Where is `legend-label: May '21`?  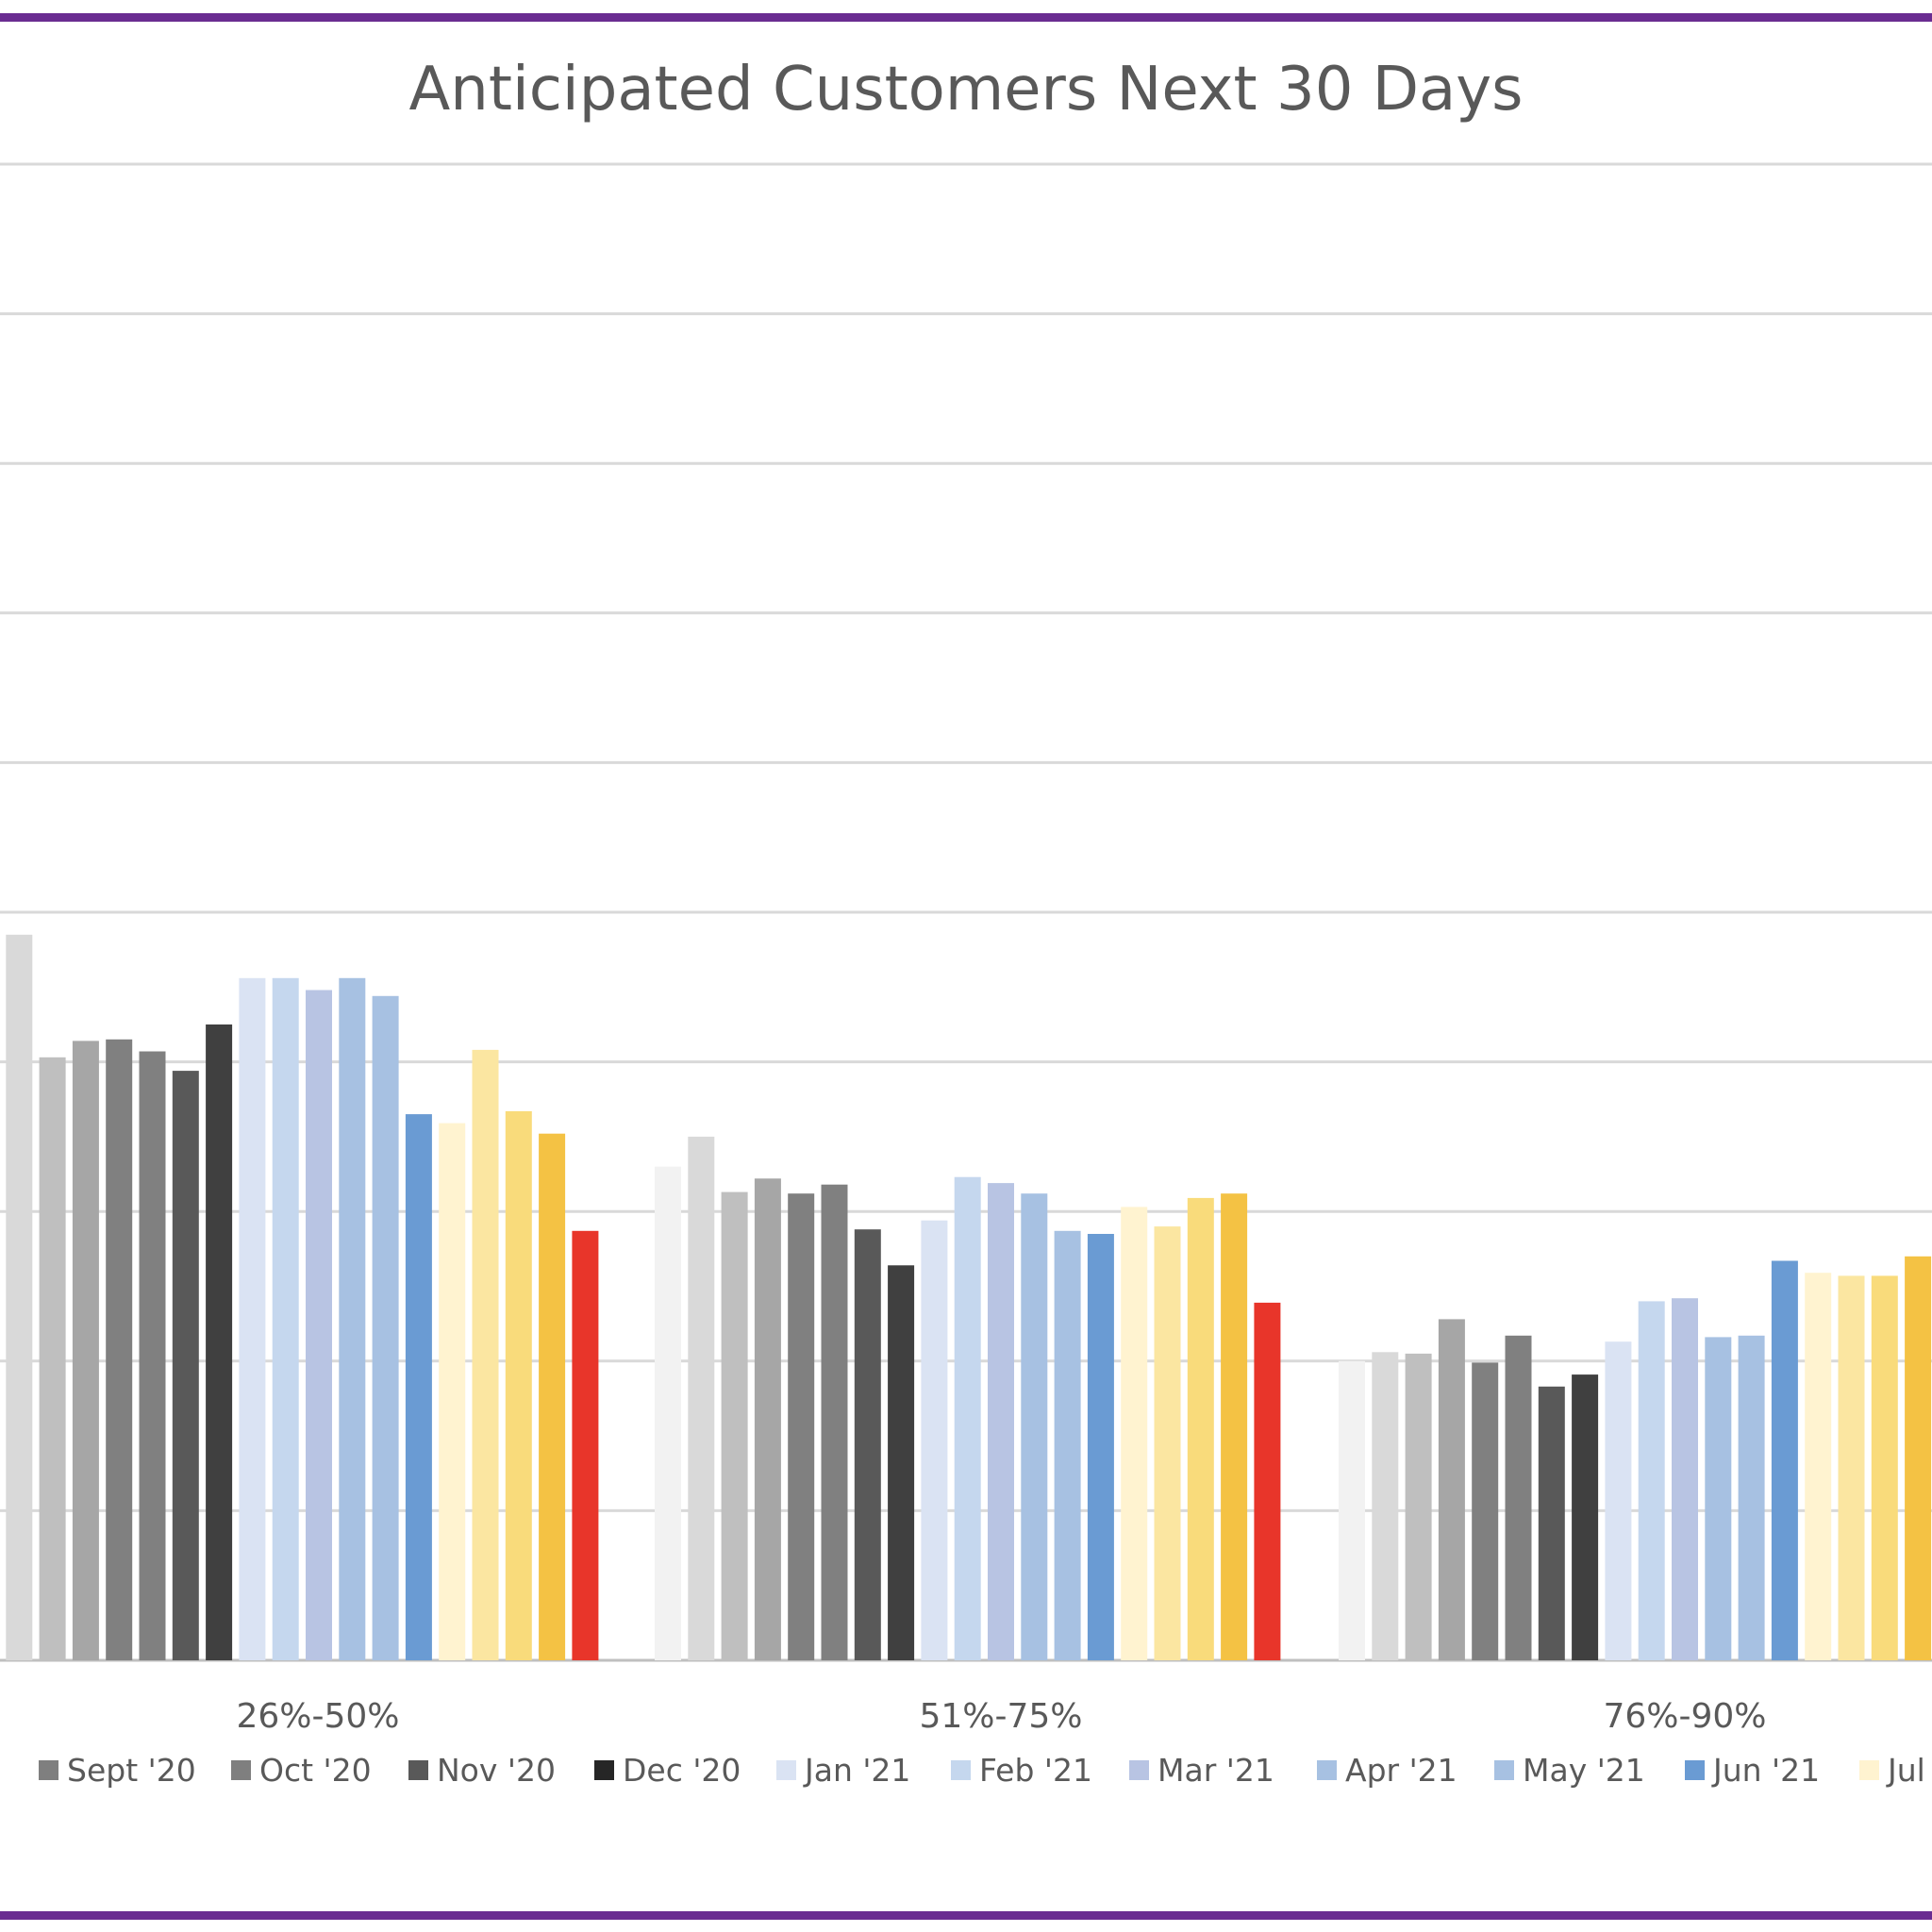
legend-label: May '21 is located at coordinates (1584, 1770).